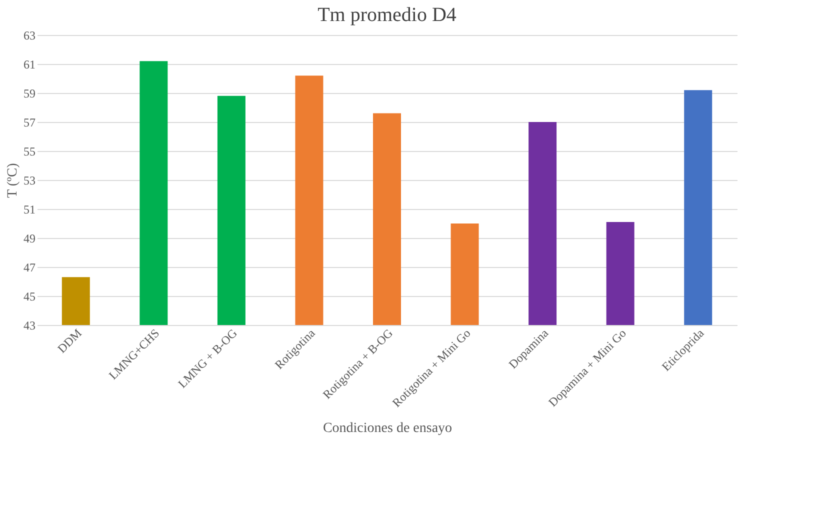 This screenshot has height=509, width=814. Describe the element at coordinates (30, 239) in the screenshot. I see `y-tick-label: 49` at that location.